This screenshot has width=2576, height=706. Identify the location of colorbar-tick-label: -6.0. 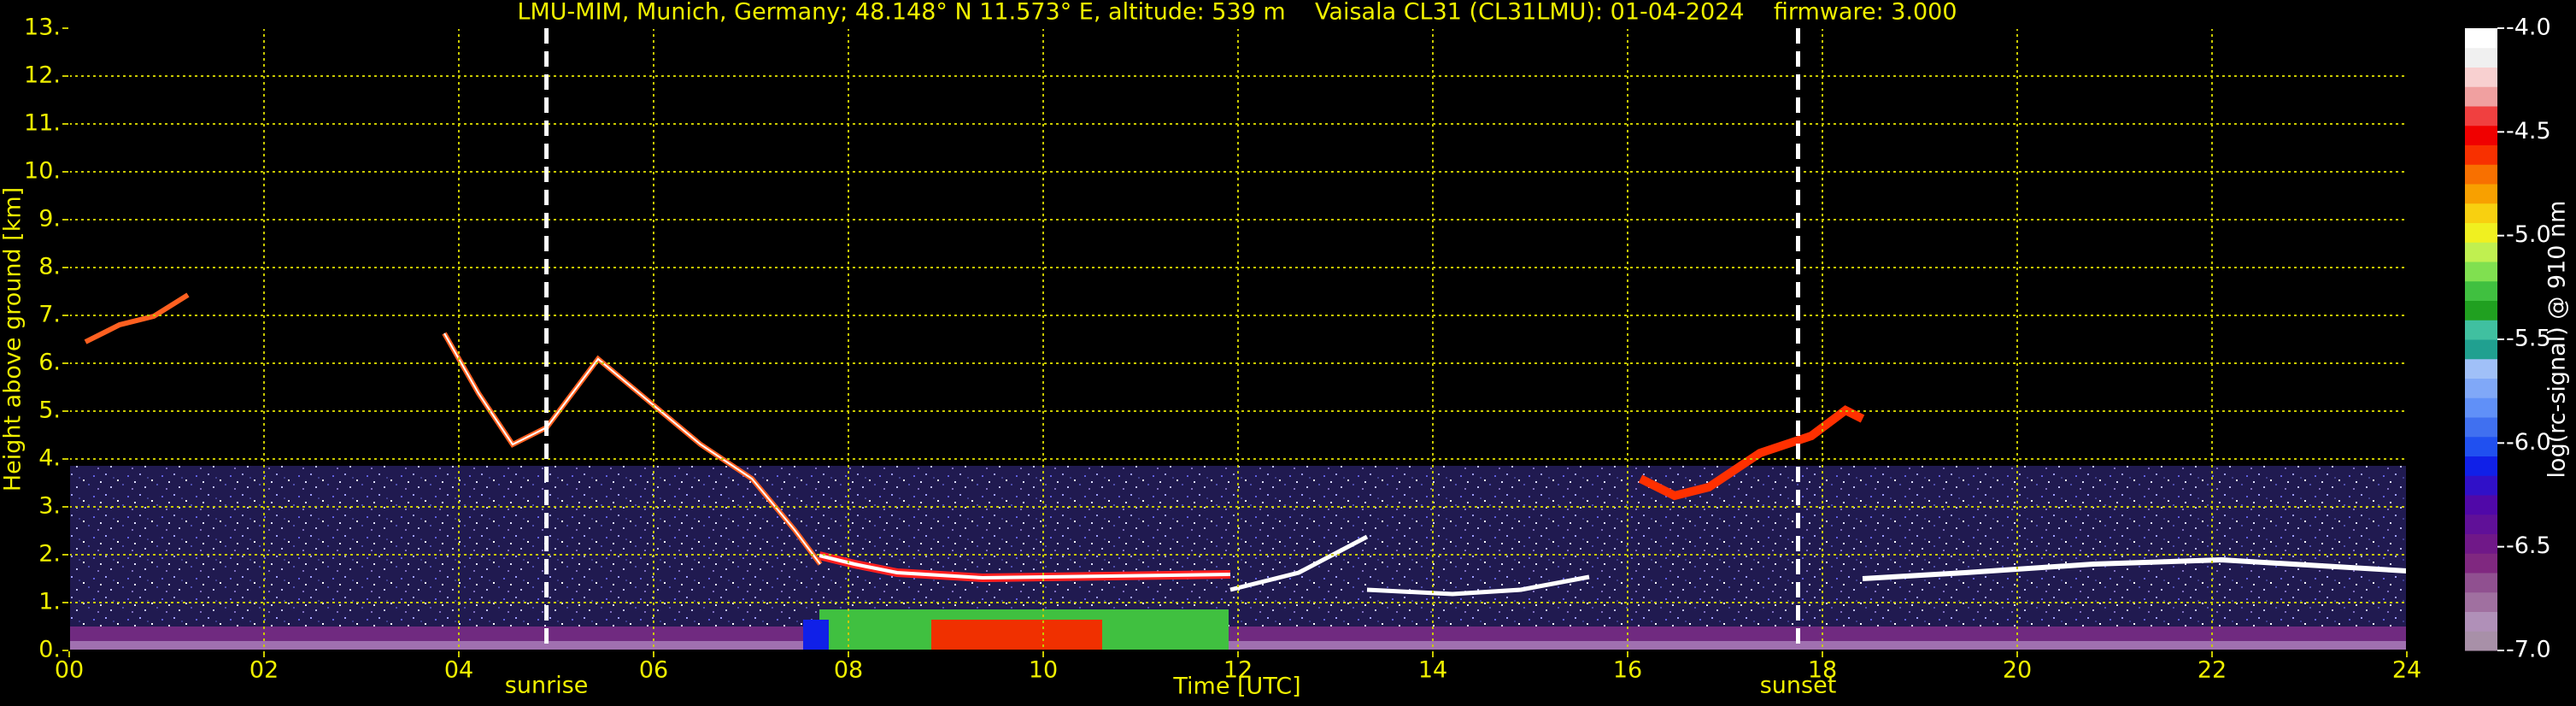
(2528, 442).